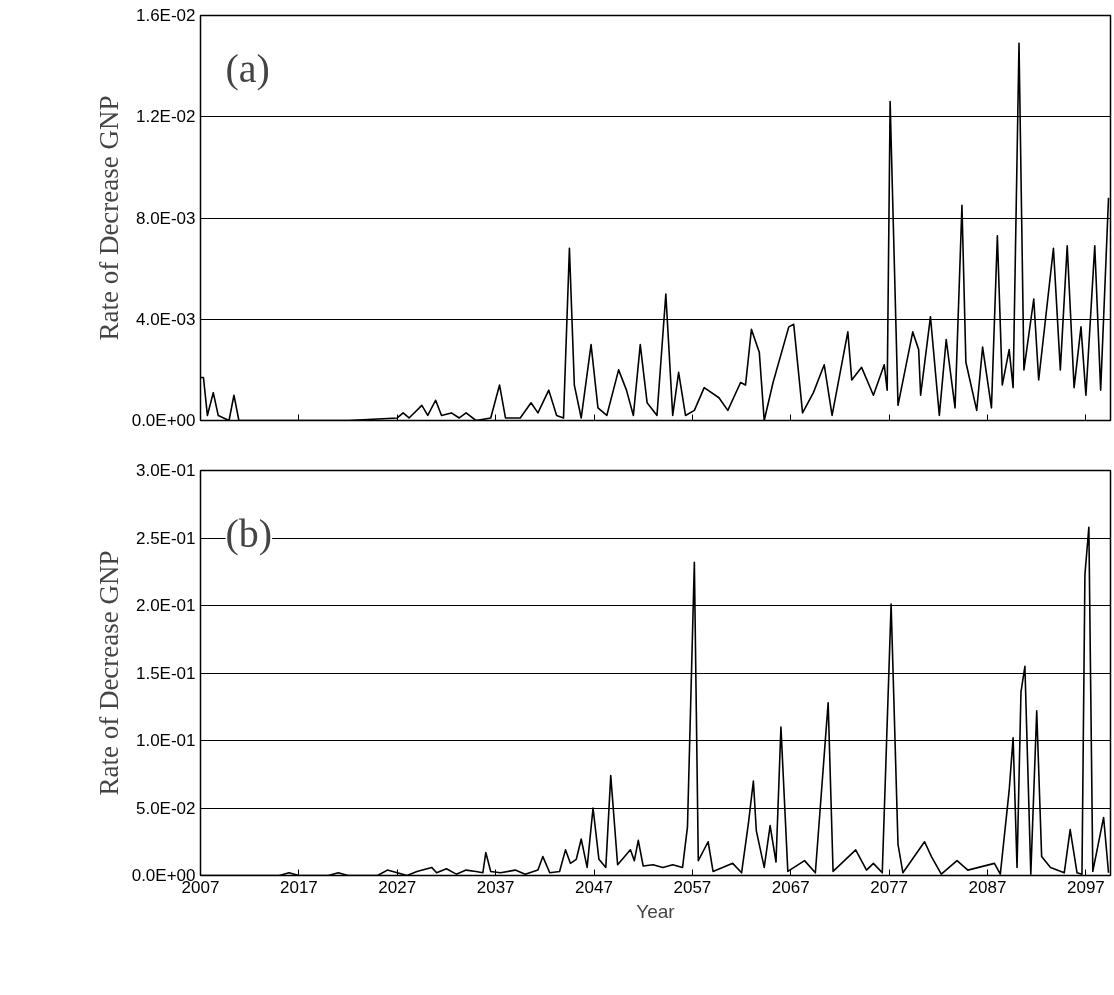 This screenshot has height=995, width=1114. What do you see at coordinates (165, 673) in the screenshot?
I see `y-tick-label: 1.5E-01` at bounding box center [165, 673].